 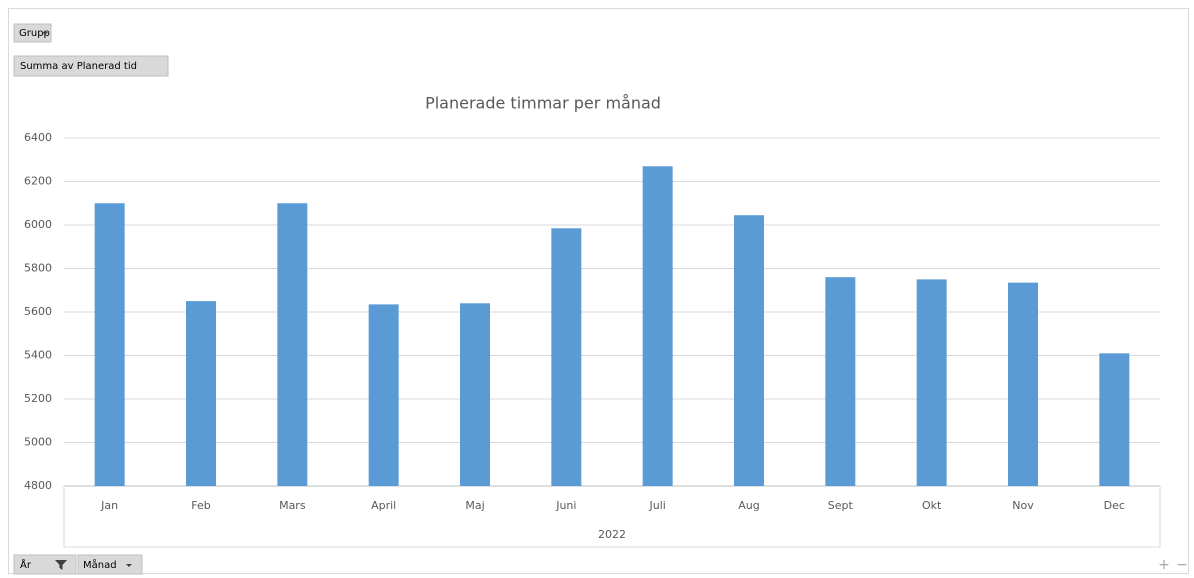 What do you see at coordinates (38, 137) in the screenshot?
I see `y-tick-label: 6400` at bounding box center [38, 137].